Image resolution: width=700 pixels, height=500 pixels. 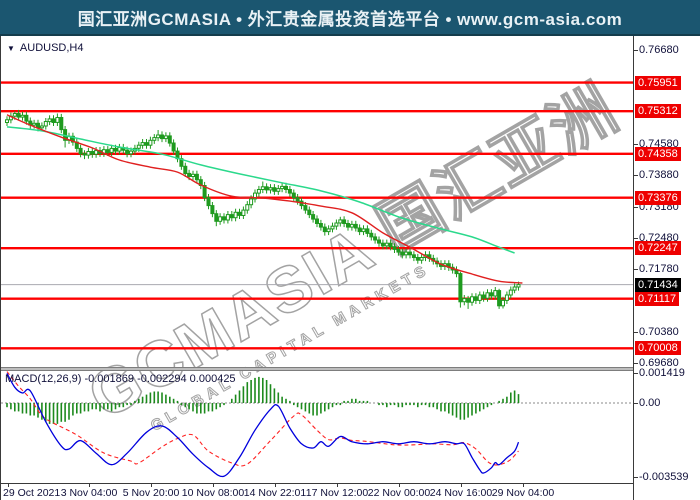 I want to click on time-axis-label: 3 Nov 04:00, so click(x=89, y=493).